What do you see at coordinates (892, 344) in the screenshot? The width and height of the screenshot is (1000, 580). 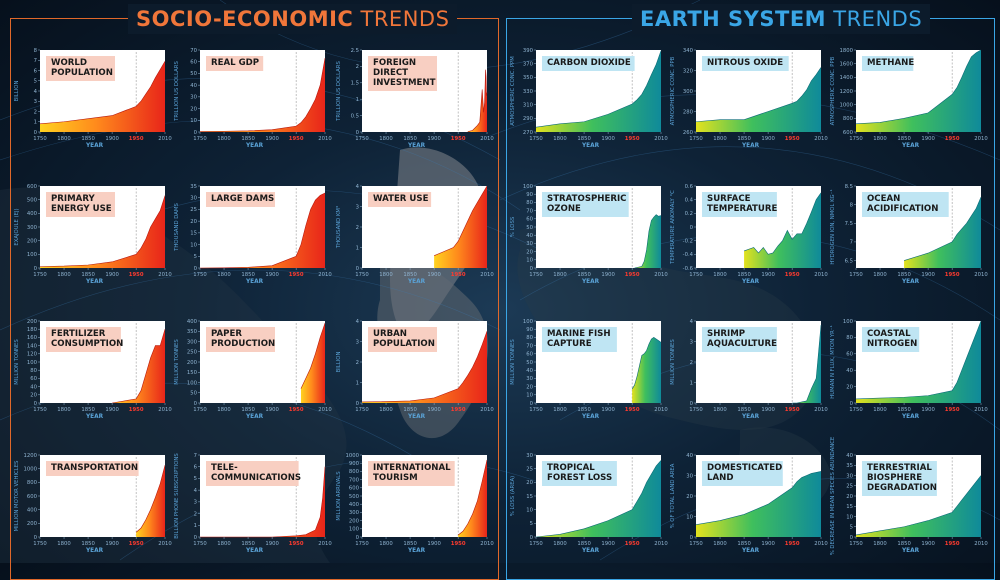 I see `chart-title-line: NITROGEN` at bounding box center [892, 344].